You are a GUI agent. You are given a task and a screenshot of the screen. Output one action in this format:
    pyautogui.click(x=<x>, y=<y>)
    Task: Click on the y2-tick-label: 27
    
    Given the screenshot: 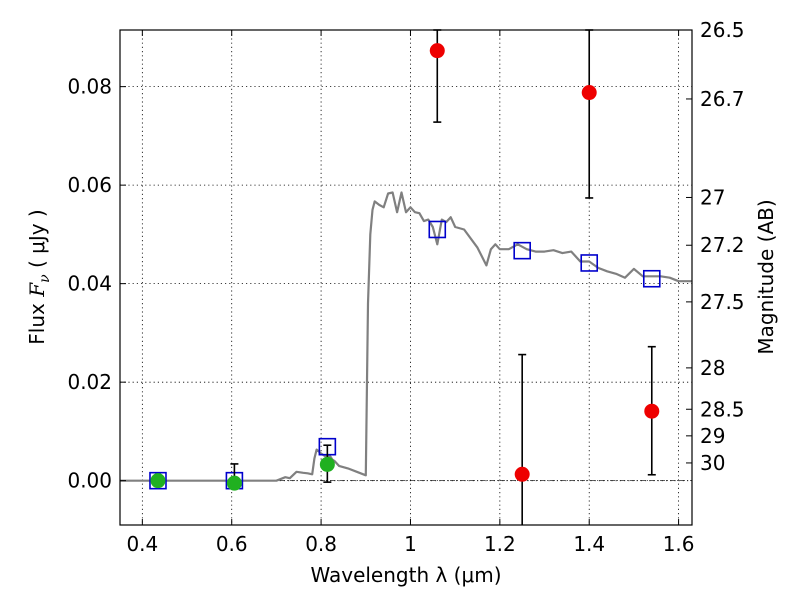 What is the action you would take?
    pyautogui.click(x=712, y=197)
    